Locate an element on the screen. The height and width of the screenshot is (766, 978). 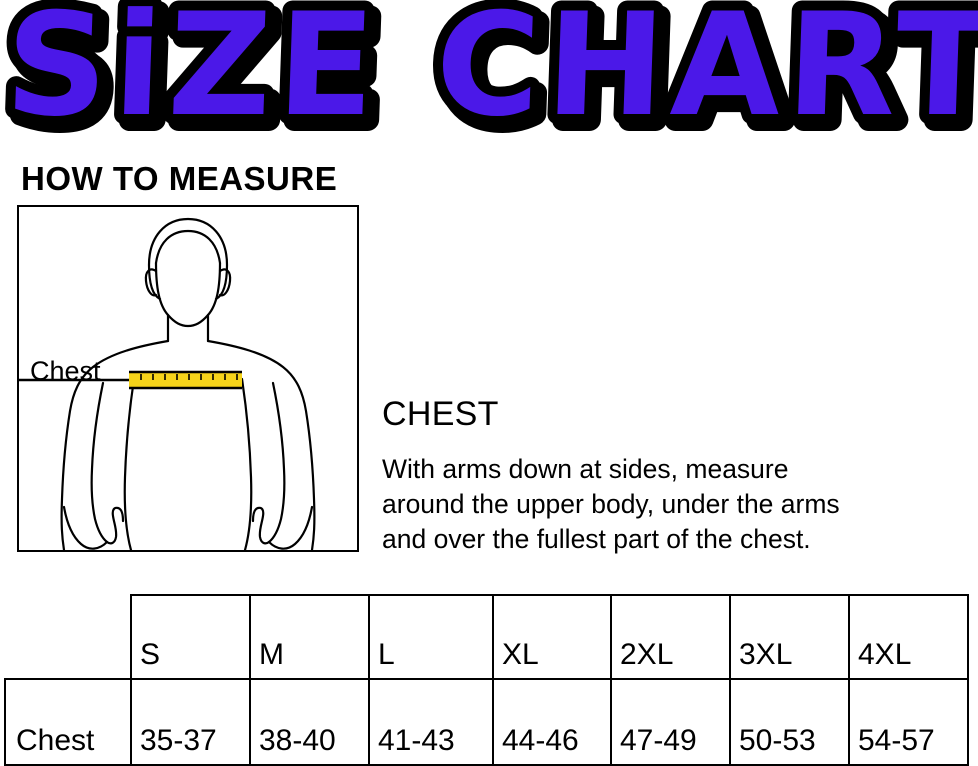
column-header-3xl: 3XL is located at coordinates (789, 637).